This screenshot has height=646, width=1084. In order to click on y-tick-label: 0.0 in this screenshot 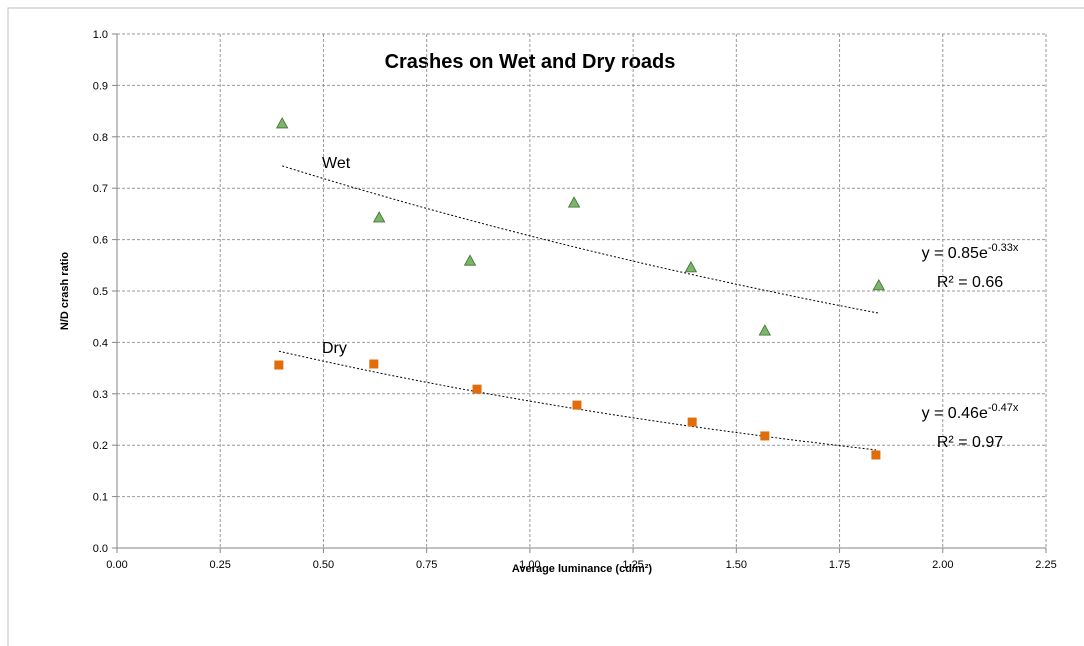, I will do `click(100, 549)`.